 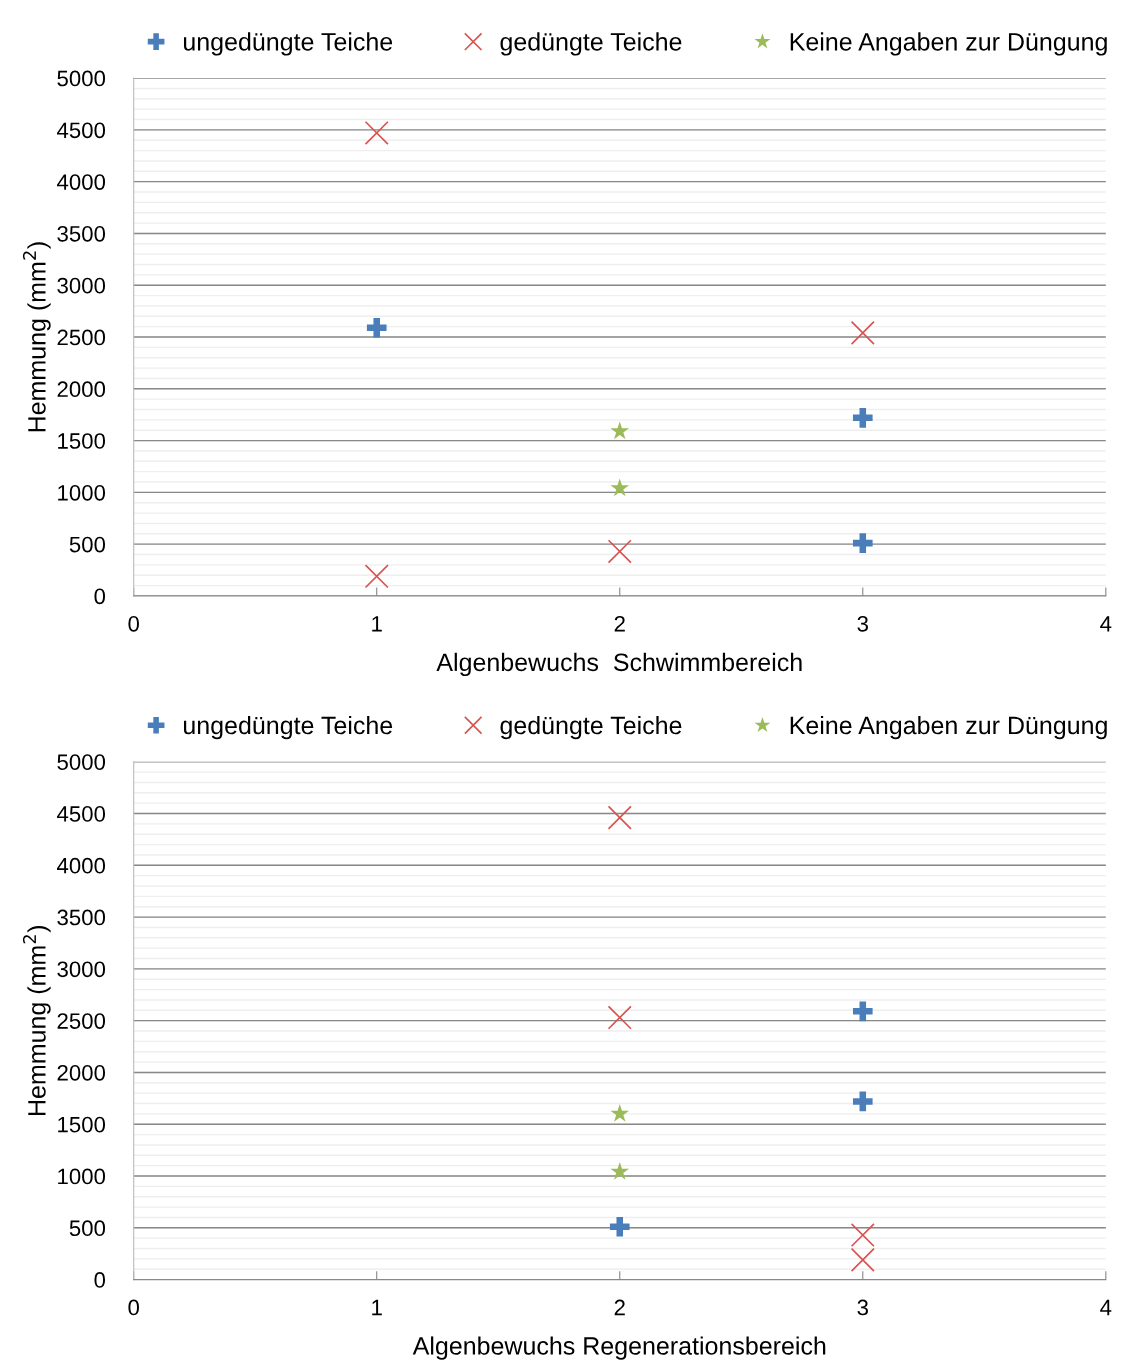 I want to click on x-axis-title: Algenbewuchs Schwimmbereich, so click(x=619, y=664).